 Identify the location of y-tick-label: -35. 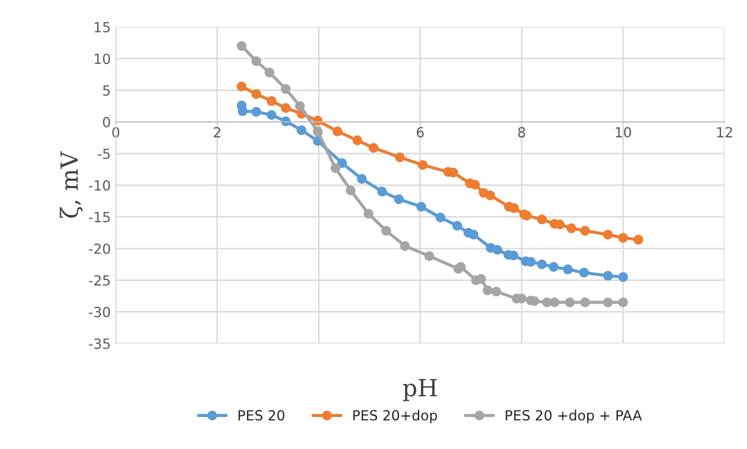
(99, 343).